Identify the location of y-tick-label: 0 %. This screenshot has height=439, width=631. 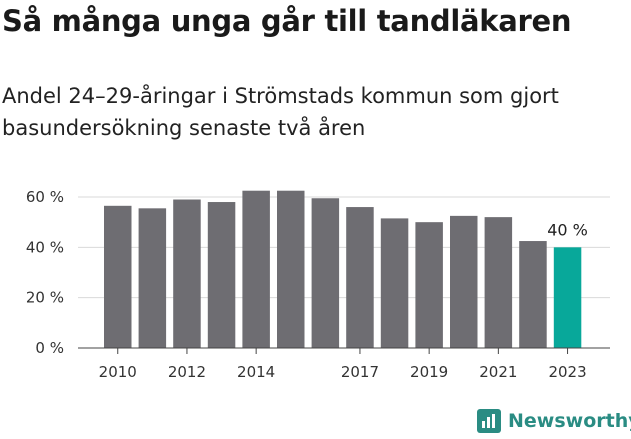
(49, 348).